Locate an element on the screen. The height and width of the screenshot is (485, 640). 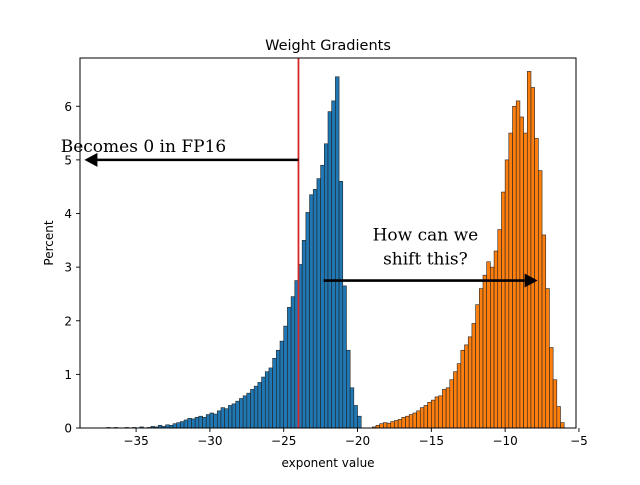
annotation-text: How can we is located at coordinates (426, 235).